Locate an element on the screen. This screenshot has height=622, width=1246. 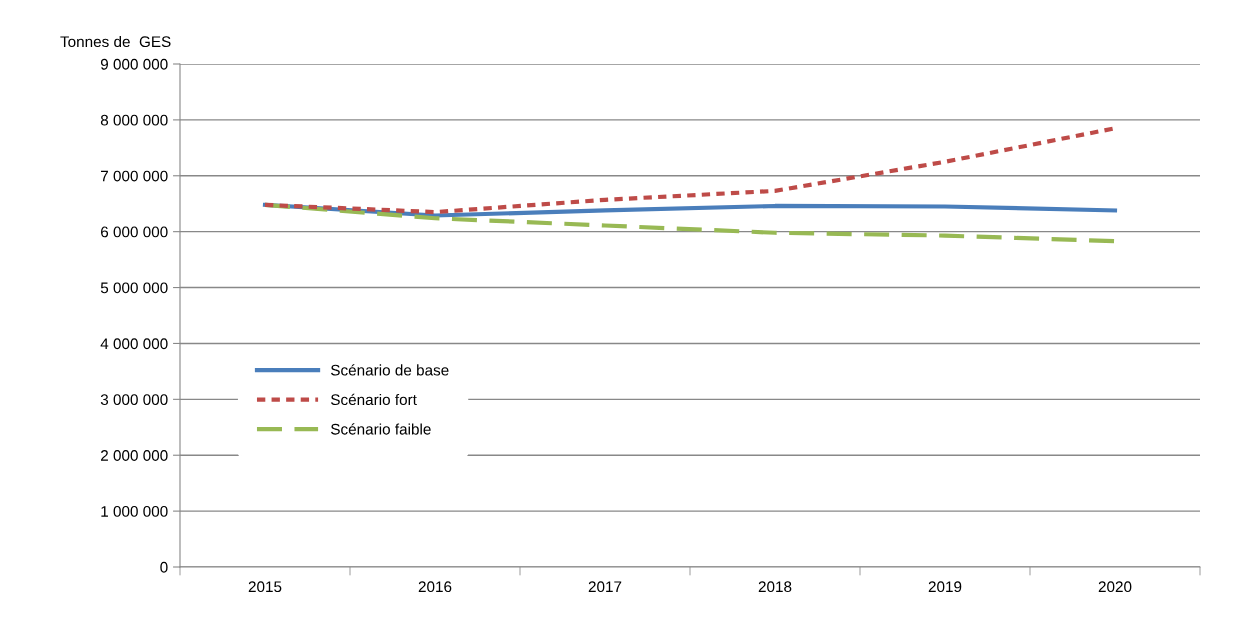
x-tick-label: 2015 is located at coordinates (265, 587).